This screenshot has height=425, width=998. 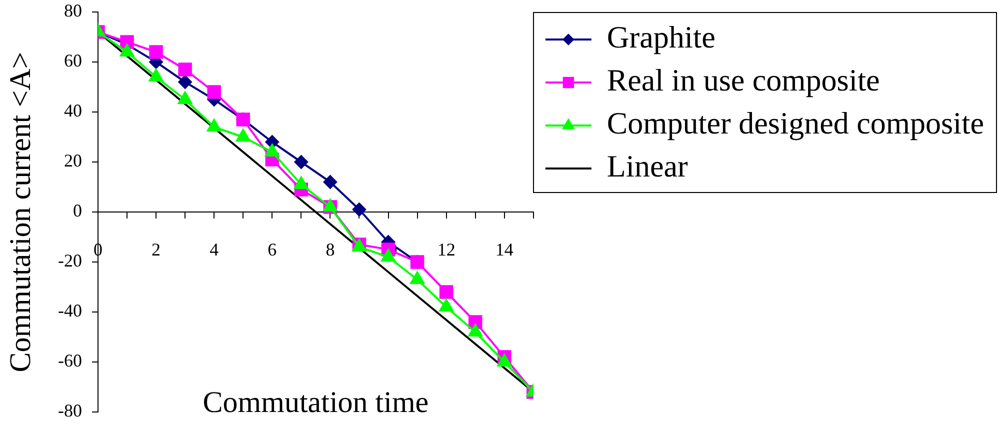 What do you see at coordinates (272, 250) in the screenshot?
I see `x-tick-label: 6` at bounding box center [272, 250].